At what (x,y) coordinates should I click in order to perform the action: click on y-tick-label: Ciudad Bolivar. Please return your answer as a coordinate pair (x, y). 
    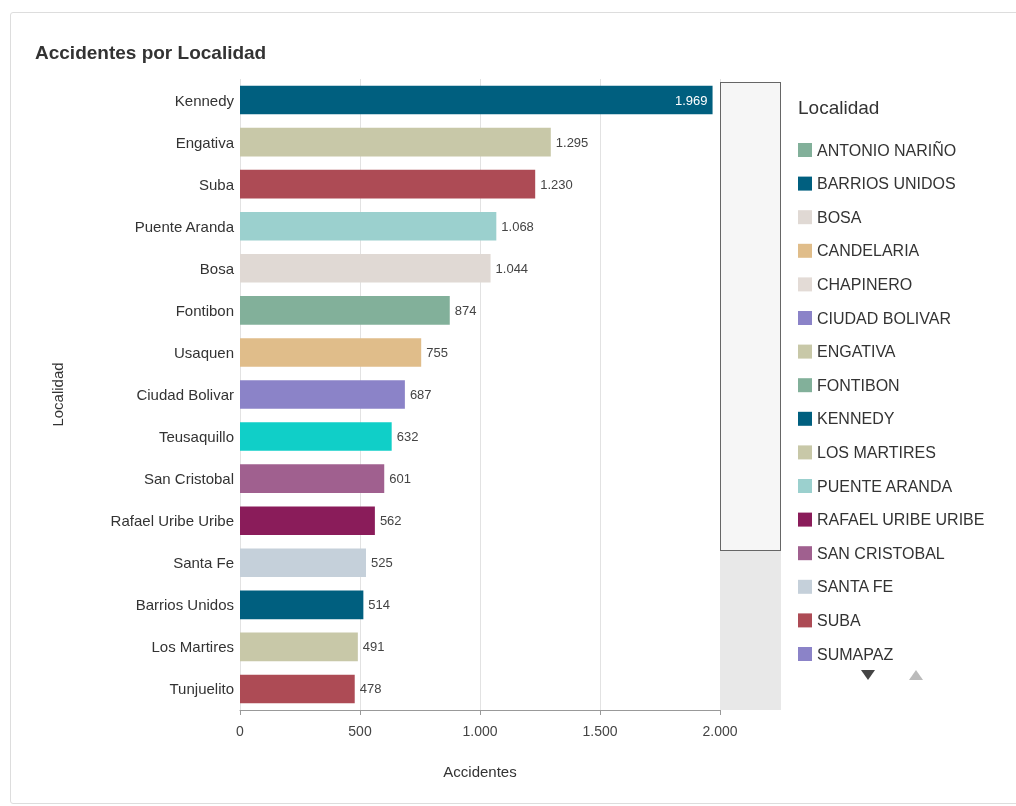
    Looking at the image, I should click on (185, 394).